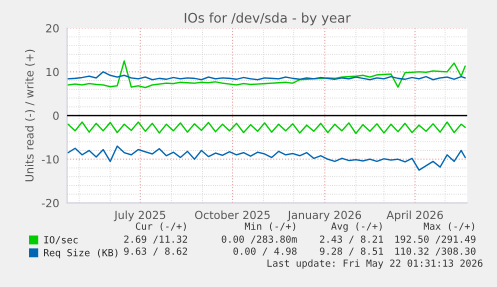 The height and width of the screenshot is (287, 497). What do you see at coordinates (375, 264) in the screenshot?
I see `text: Last update: Fri May 22 01:31:13 2026` at bounding box center [375, 264].